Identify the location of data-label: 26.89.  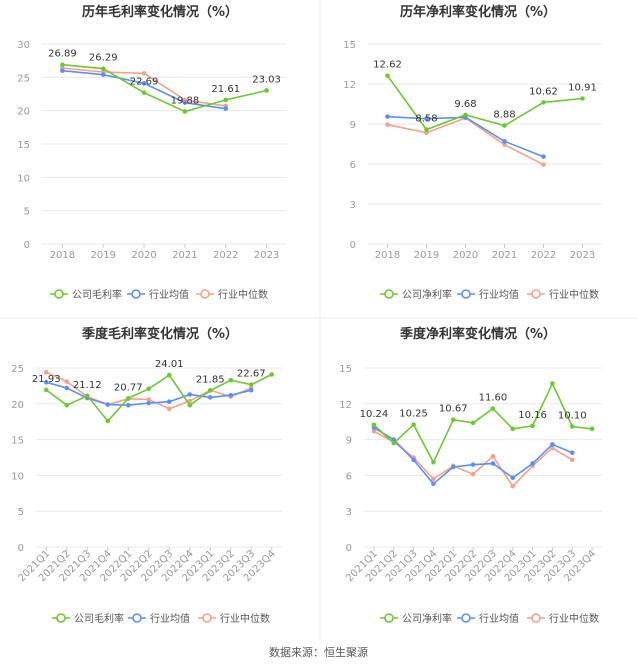
(62, 54).